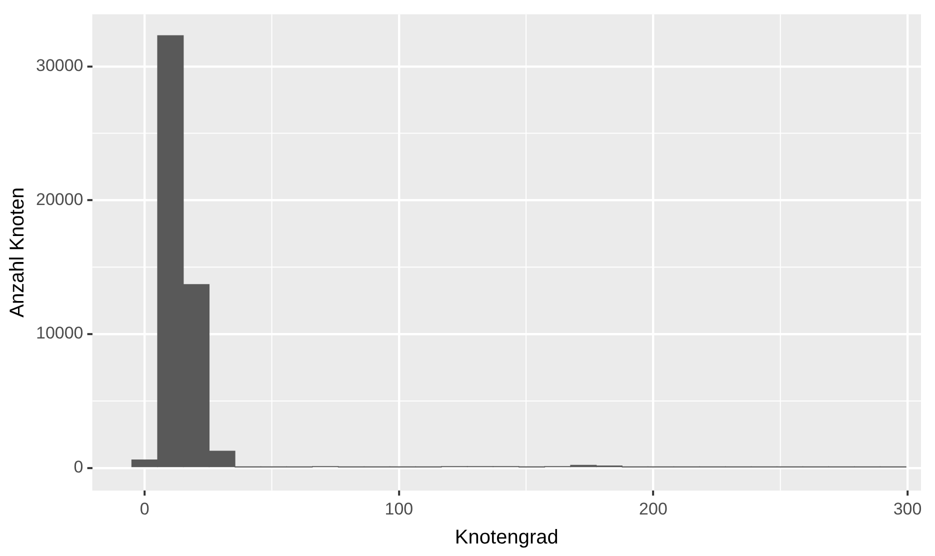 The image size is (935, 556). Describe the element at coordinates (17, 252) in the screenshot. I see `y-axis-title: Anzahl Knoten` at that location.